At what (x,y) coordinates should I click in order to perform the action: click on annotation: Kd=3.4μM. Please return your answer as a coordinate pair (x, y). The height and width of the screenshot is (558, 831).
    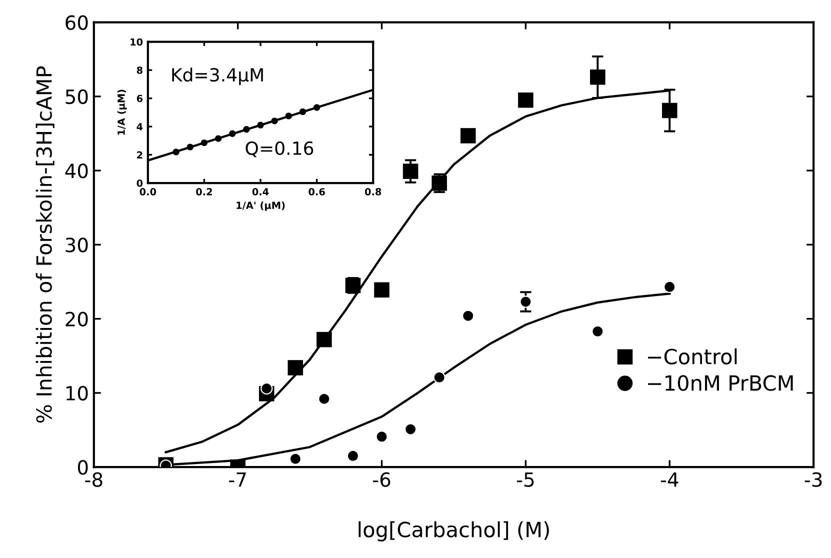
    Looking at the image, I should click on (217, 77).